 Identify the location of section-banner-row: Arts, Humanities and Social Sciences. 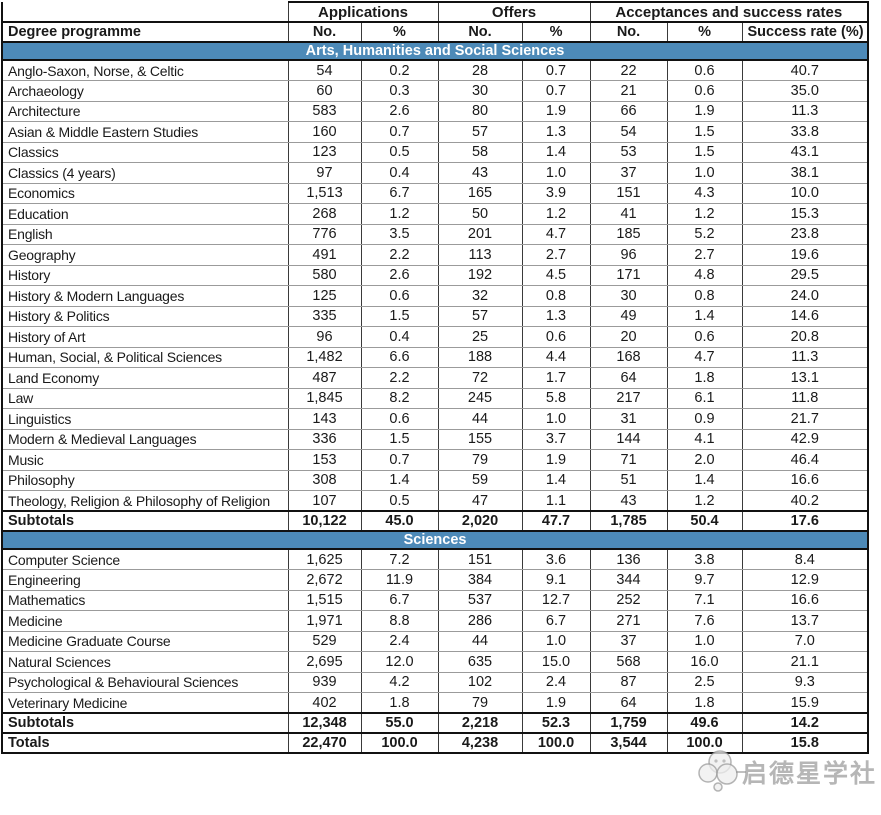
(435, 51).